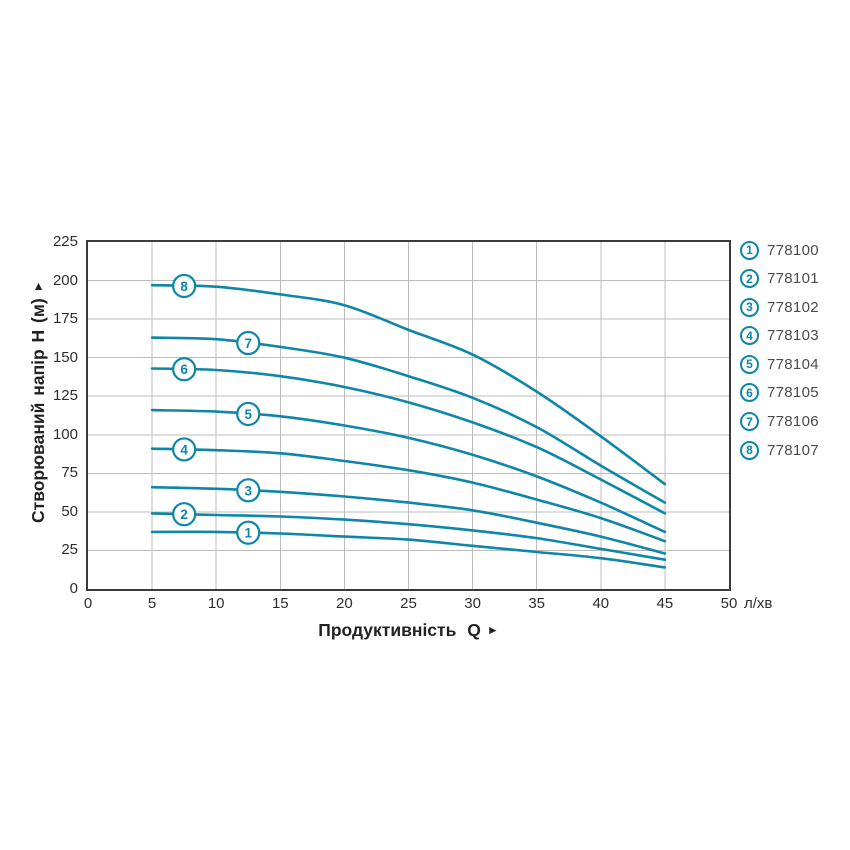 Image resolution: width=850 pixels, height=850 pixels. I want to click on curve-label-1: 1, so click(248, 532).